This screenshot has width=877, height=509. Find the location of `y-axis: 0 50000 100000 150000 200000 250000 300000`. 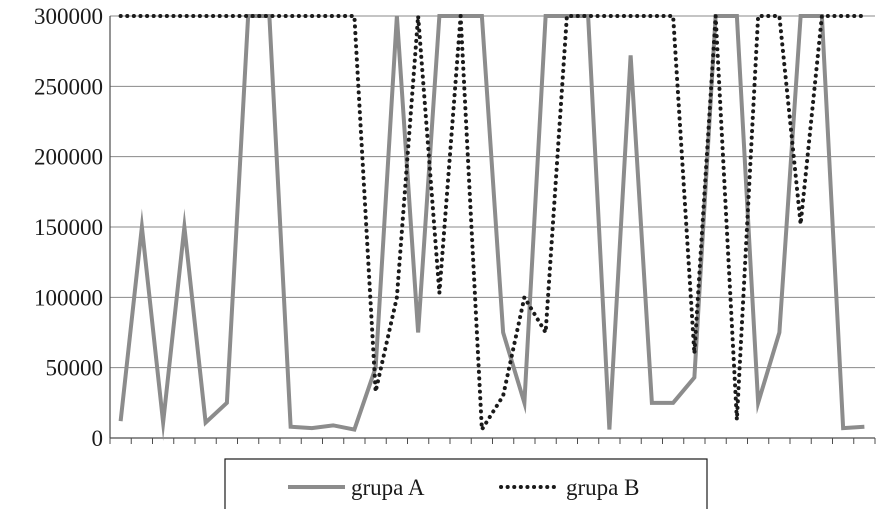

y-axis: 0 50000 100000 150000 200000 250000 300000 is located at coordinates (72, 227).